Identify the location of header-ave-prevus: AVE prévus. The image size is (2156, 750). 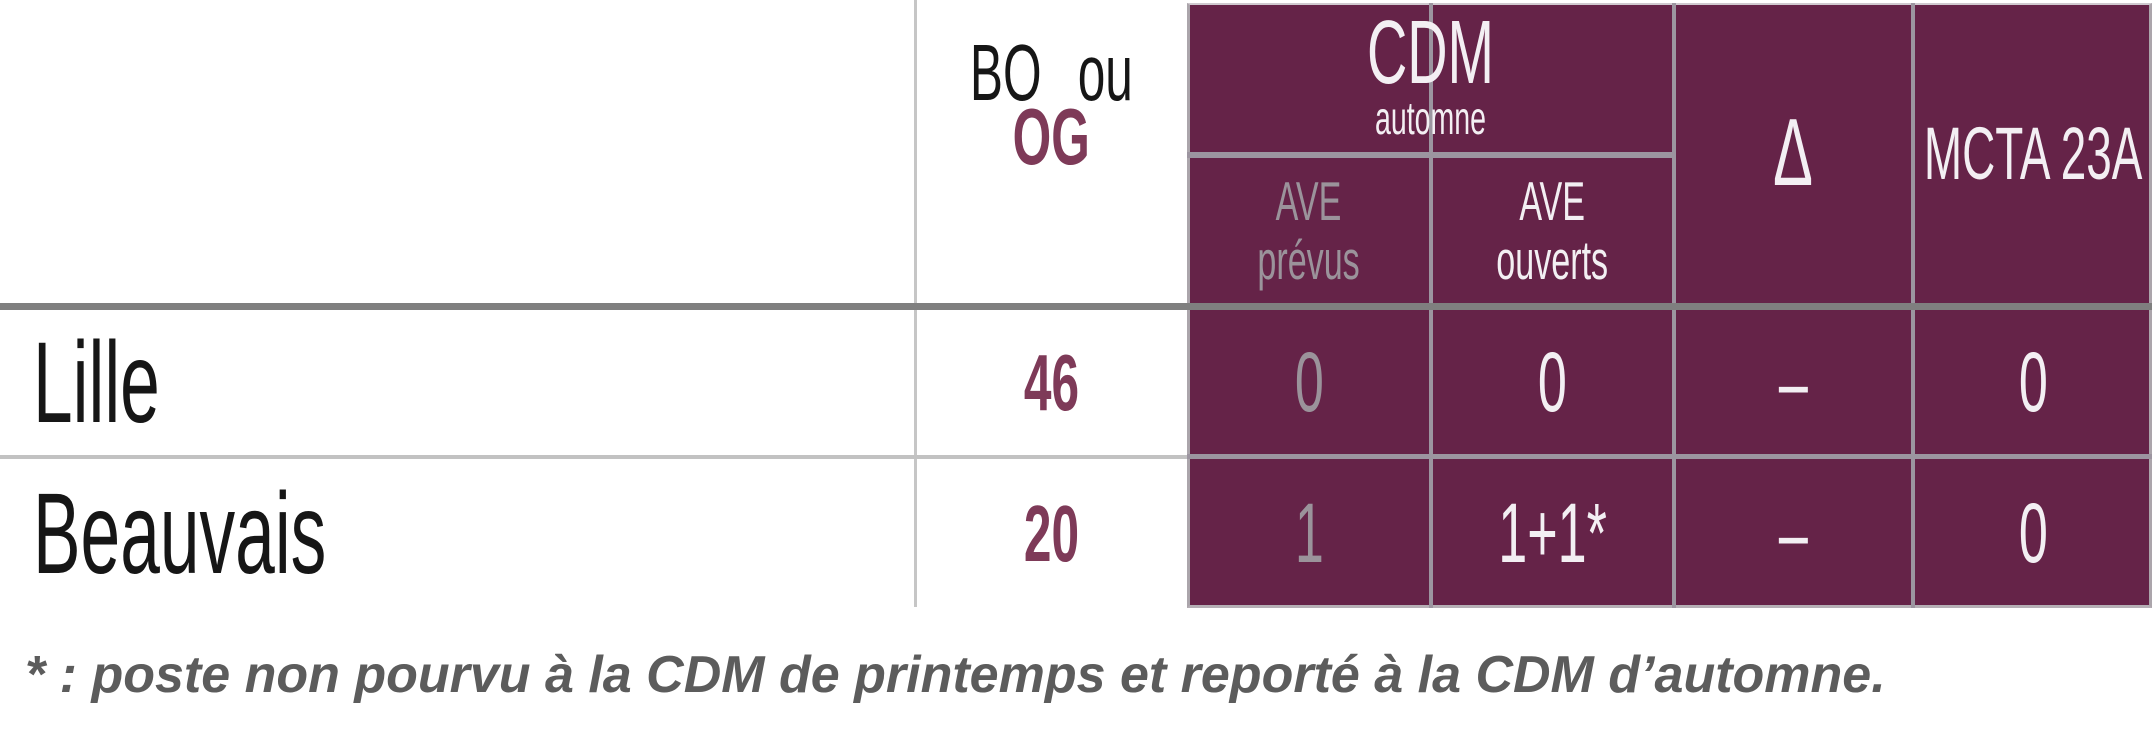
(1309, 231).